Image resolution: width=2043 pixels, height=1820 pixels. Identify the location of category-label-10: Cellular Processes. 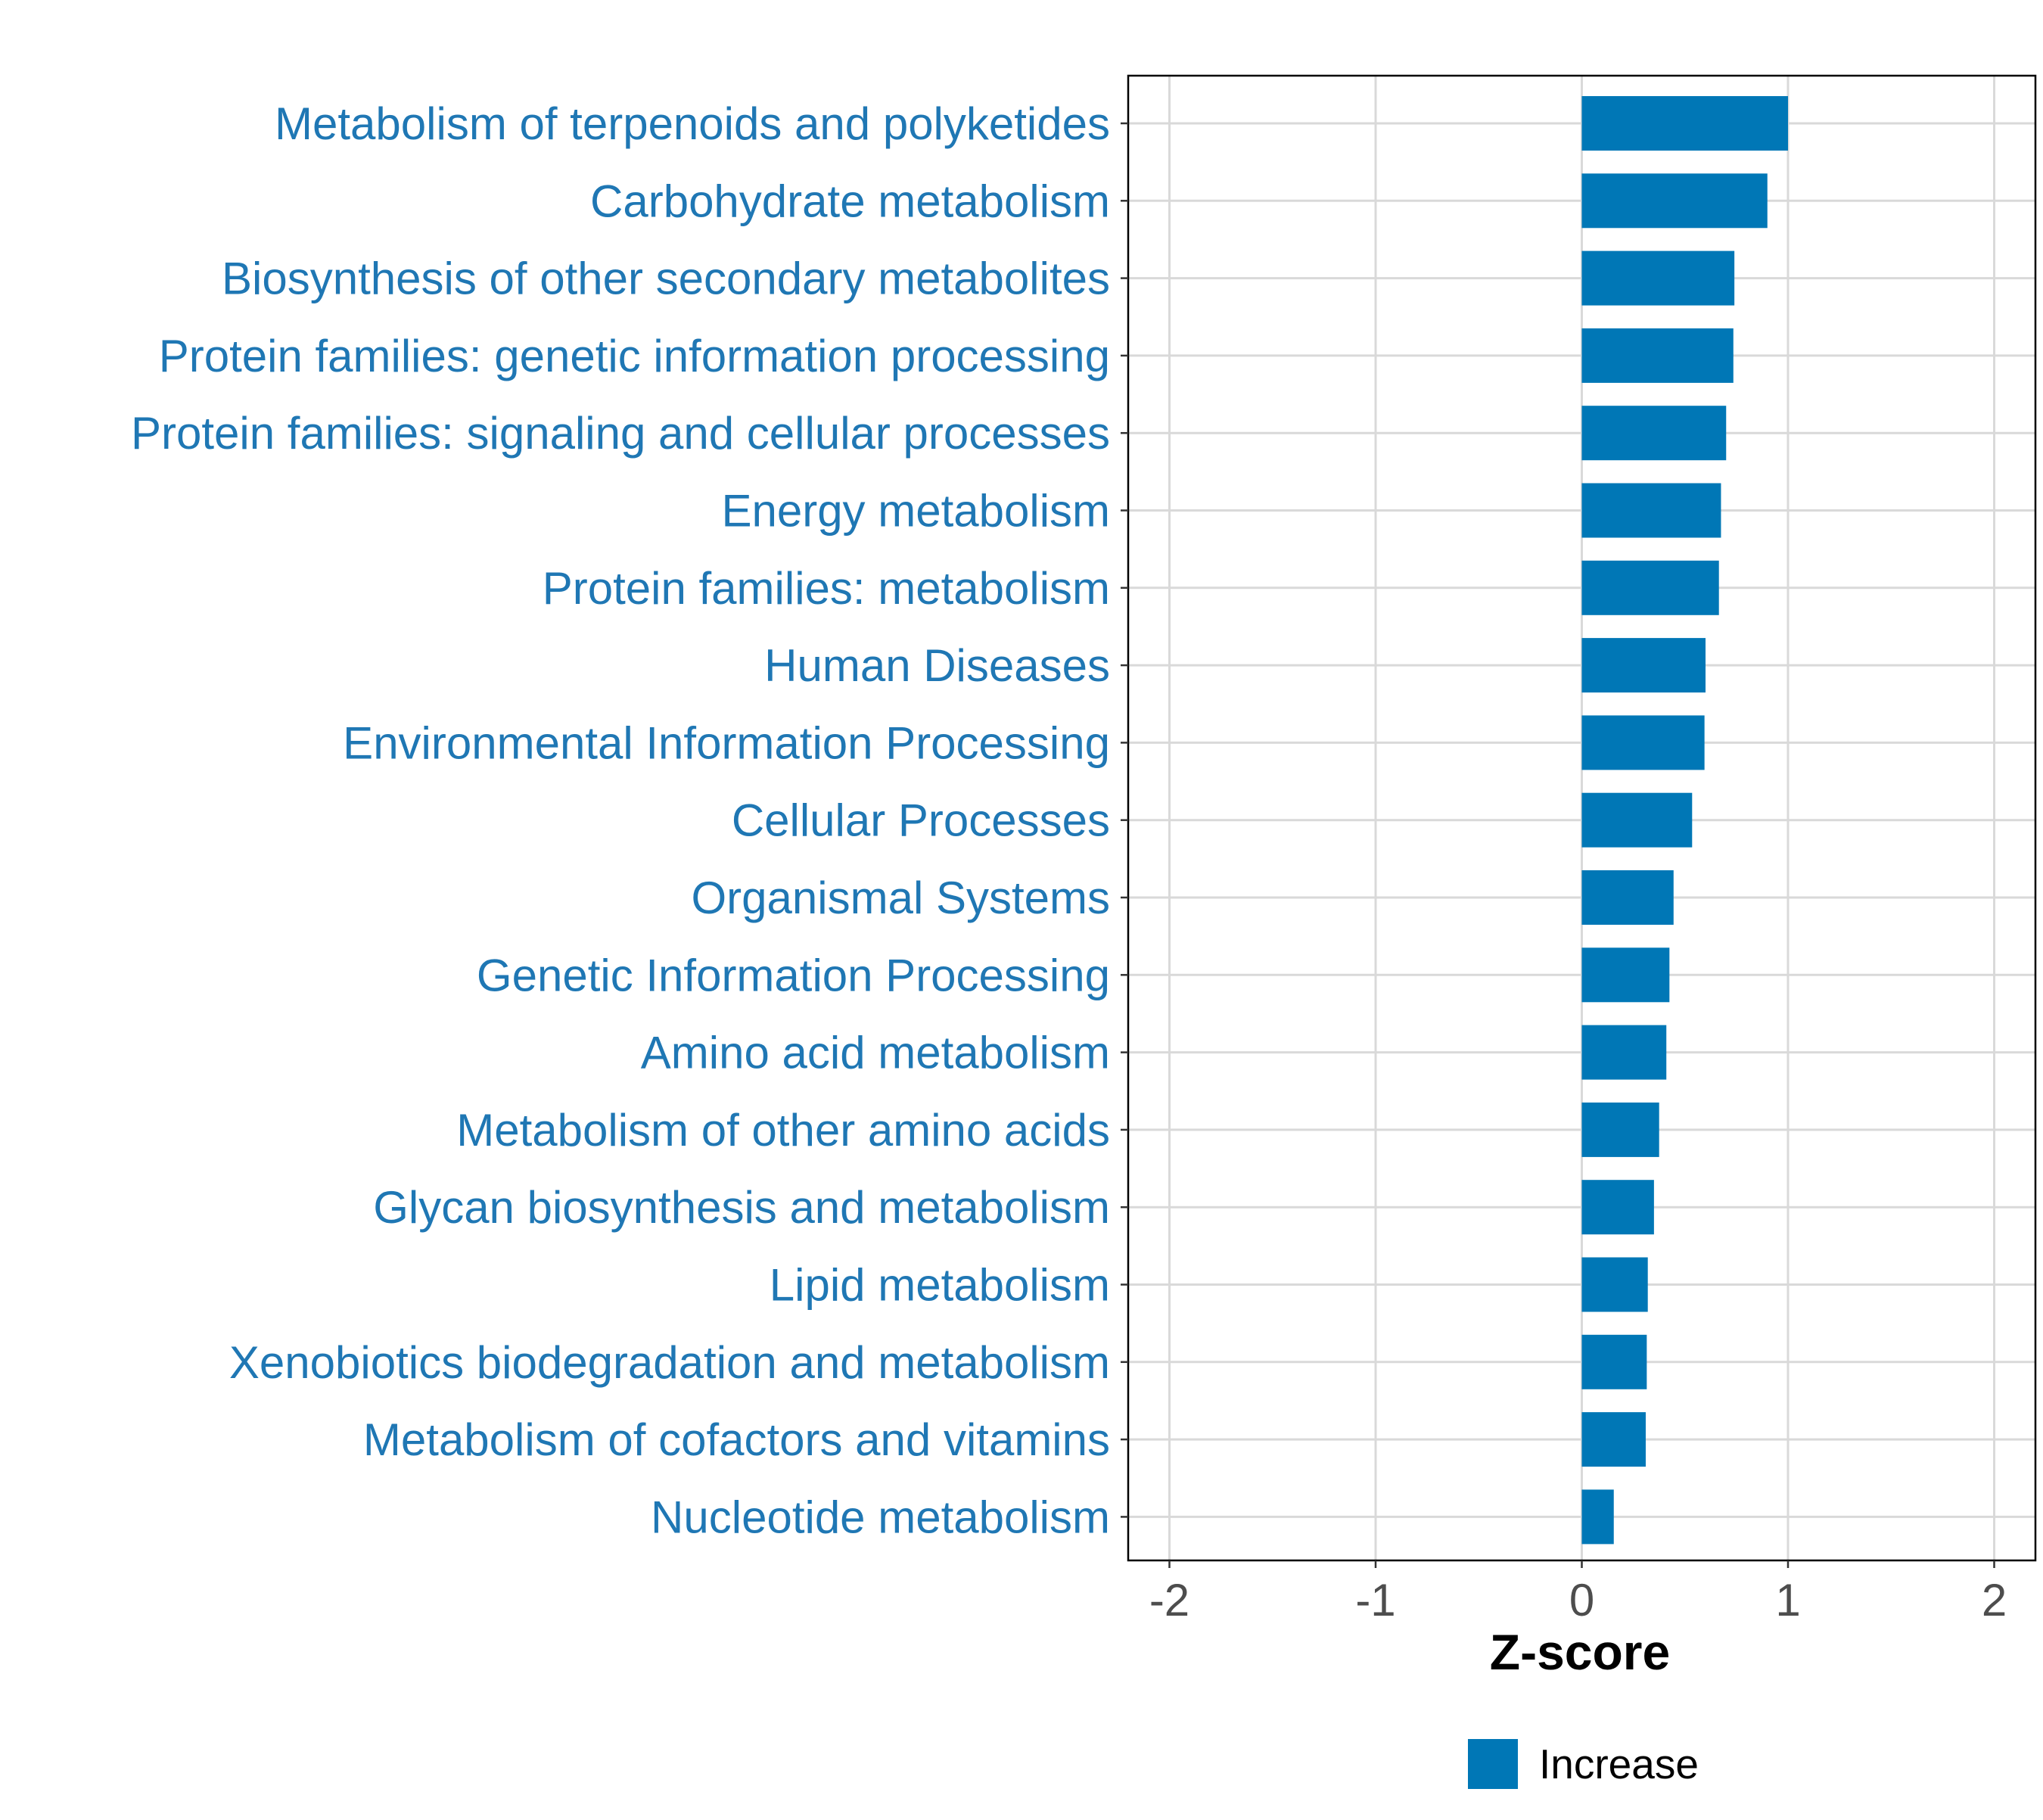
(921, 821).